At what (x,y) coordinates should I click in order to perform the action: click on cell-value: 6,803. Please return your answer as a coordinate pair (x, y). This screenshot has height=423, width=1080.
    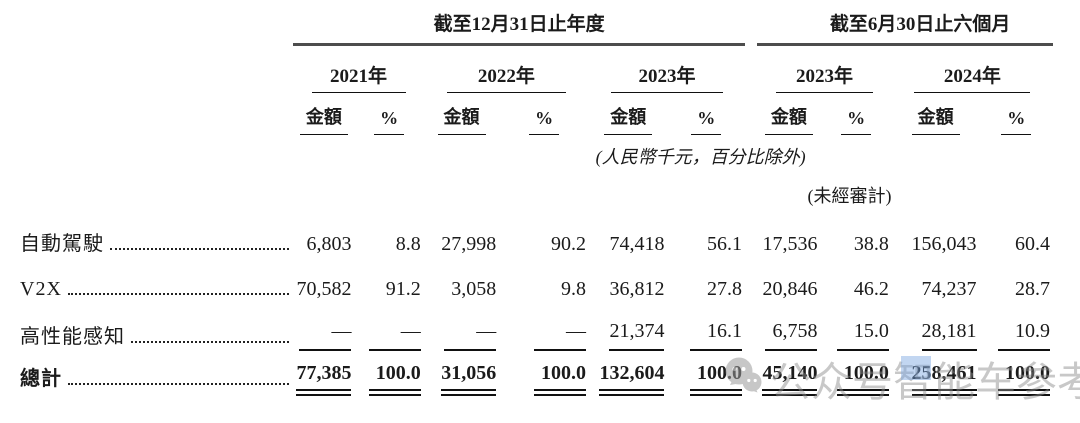
    Looking at the image, I should click on (329, 244).